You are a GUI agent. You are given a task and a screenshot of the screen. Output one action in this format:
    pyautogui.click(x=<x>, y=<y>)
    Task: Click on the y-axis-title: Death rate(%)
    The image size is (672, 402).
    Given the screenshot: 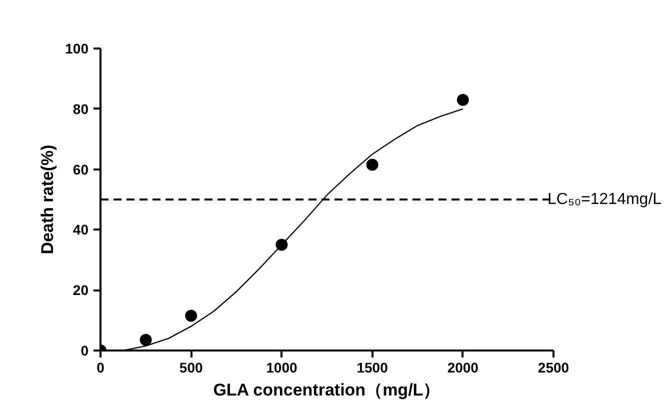 What is the action you would take?
    pyautogui.click(x=48, y=199)
    